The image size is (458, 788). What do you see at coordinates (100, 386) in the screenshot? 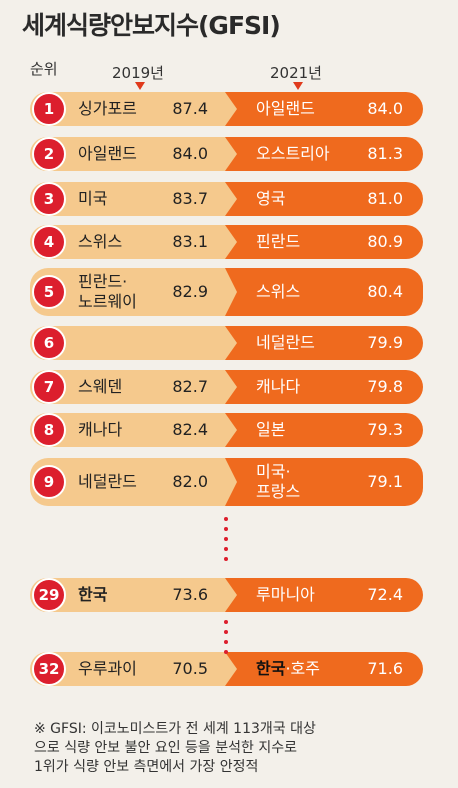
I see `country-2019: 스웨덴` at bounding box center [100, 386].